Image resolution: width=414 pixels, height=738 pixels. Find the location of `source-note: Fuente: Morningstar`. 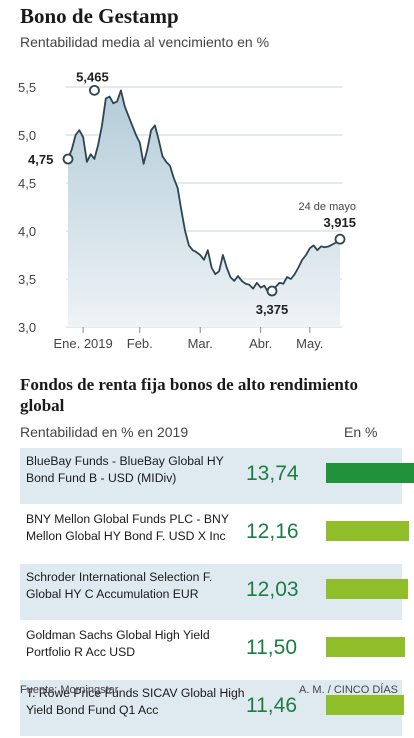

source-note: Fuente: Morningstar is located at coordinates (69, 690).